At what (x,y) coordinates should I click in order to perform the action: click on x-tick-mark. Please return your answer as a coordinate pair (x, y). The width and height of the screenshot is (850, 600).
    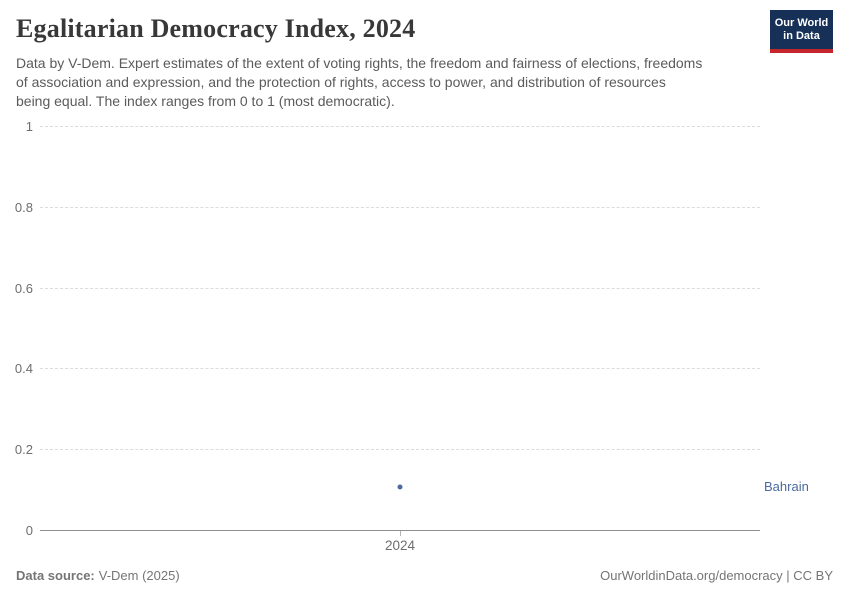
    Looking at the image, I should click on (400, 533).